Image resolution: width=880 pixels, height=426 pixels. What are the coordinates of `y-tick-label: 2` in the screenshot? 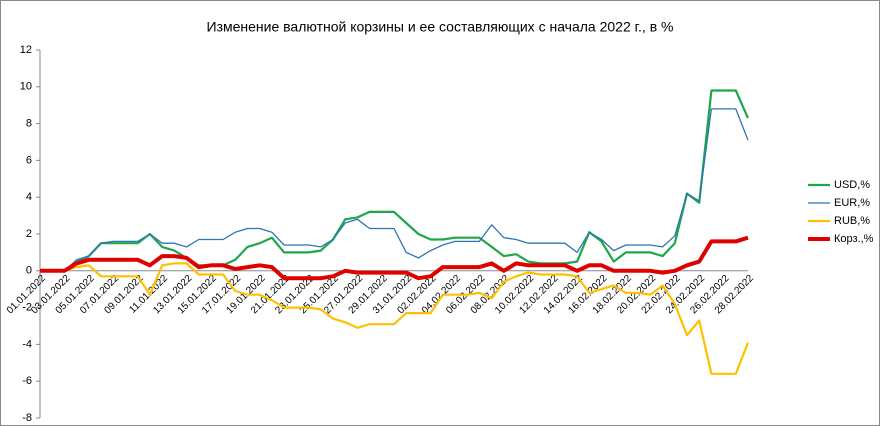 It's located at (29, 234).